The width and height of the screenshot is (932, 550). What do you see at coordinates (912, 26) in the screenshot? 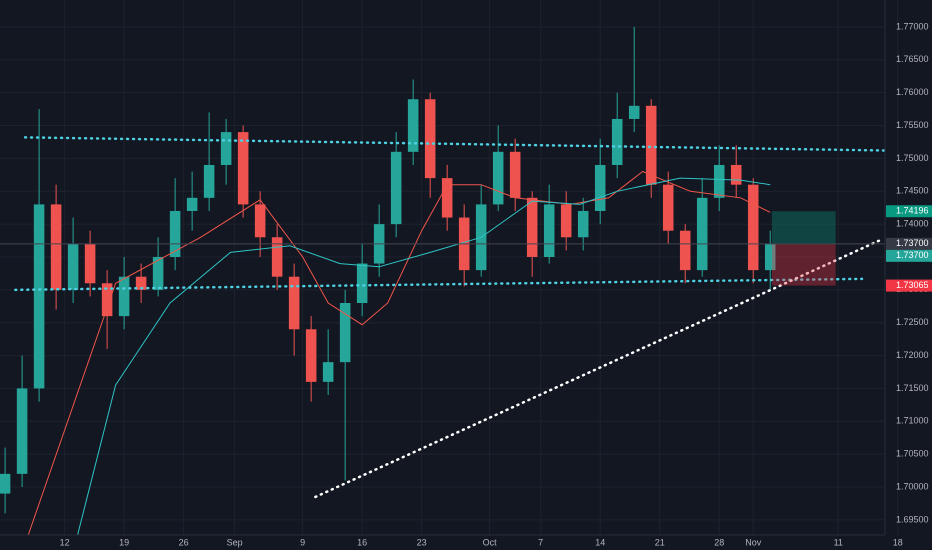
I see `y-tick-label: 1.77000` at bounding box center [912, 26].